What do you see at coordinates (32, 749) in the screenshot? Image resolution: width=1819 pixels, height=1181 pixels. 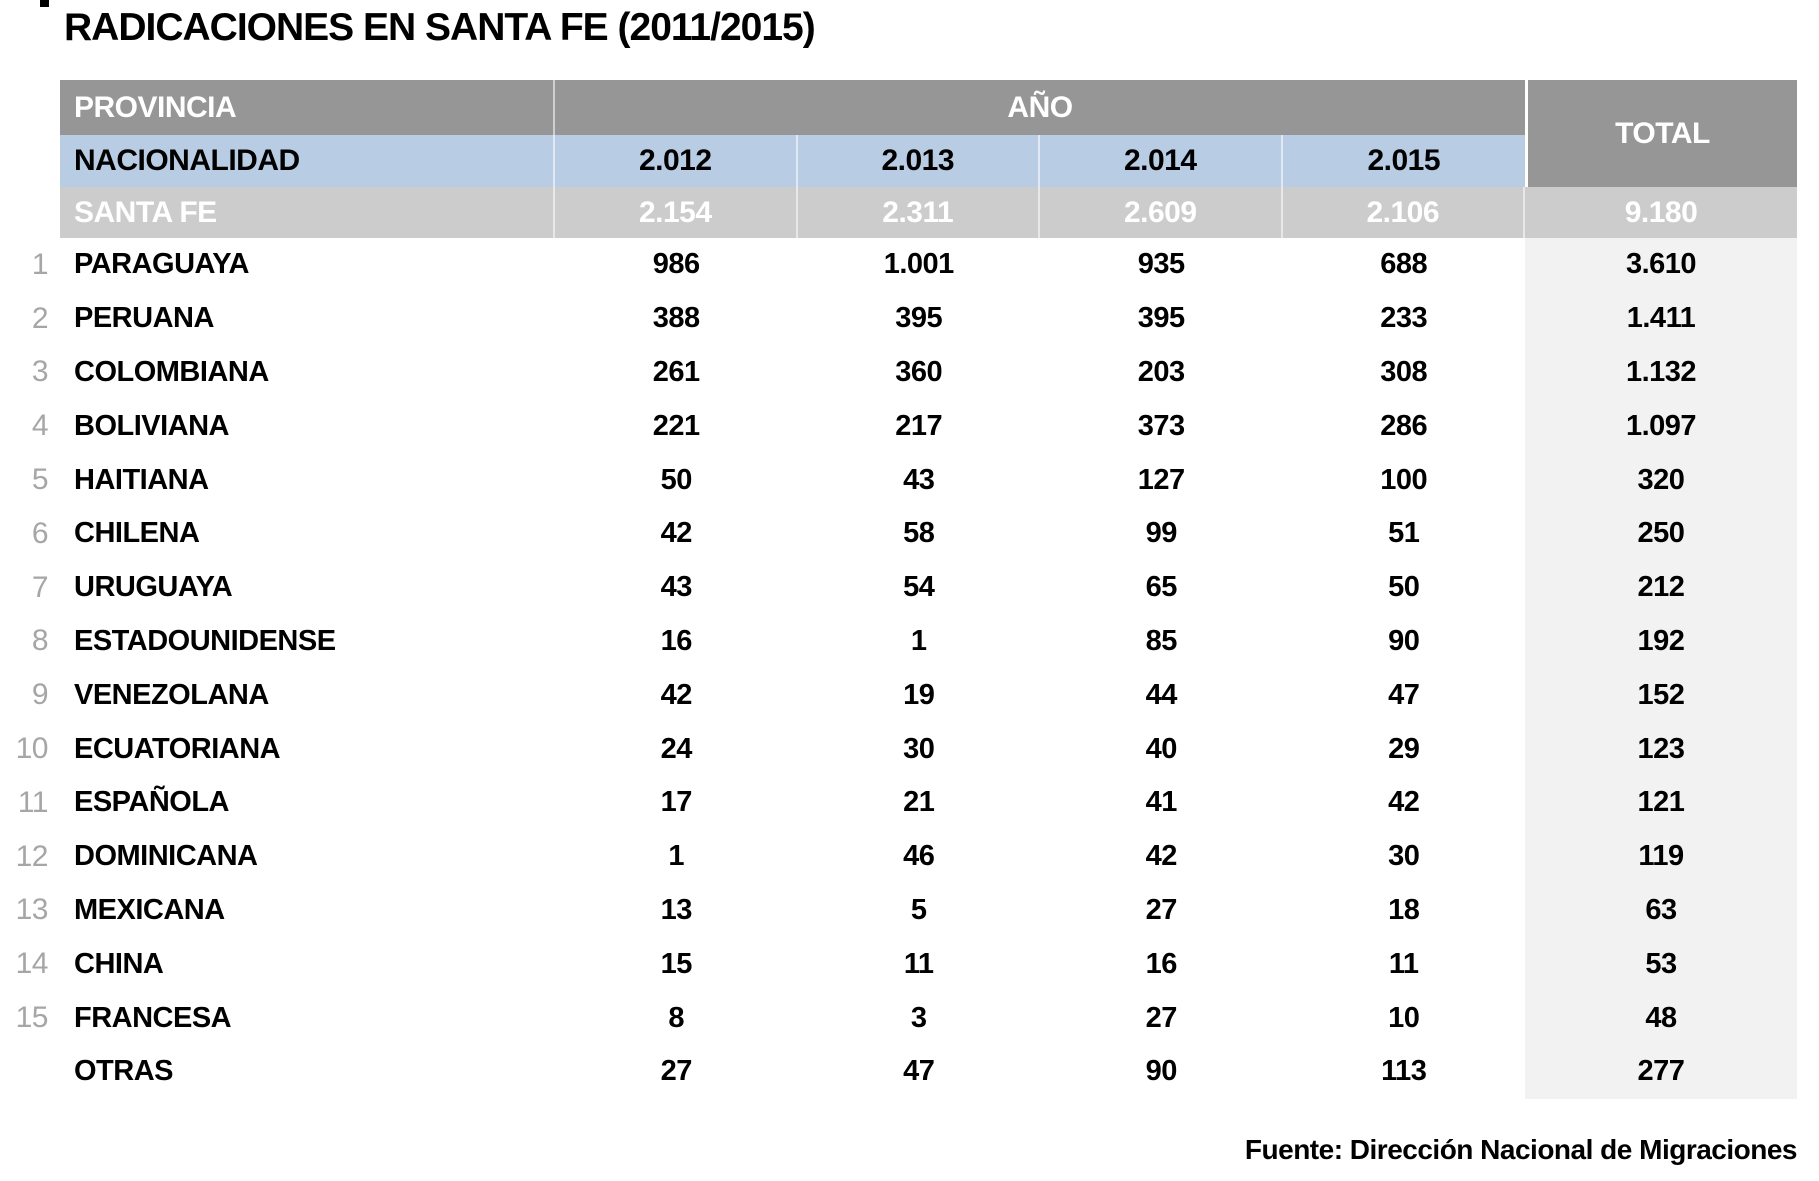 I see `row-rank: 10` at bounding box center [32, 749].